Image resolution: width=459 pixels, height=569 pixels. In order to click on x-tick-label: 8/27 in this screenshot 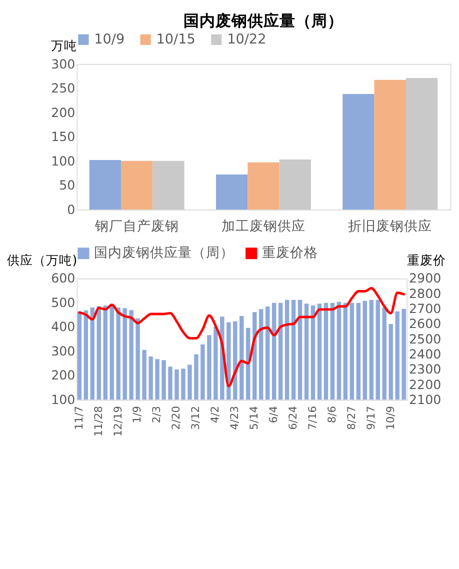, I will do `click(351, 418)`.